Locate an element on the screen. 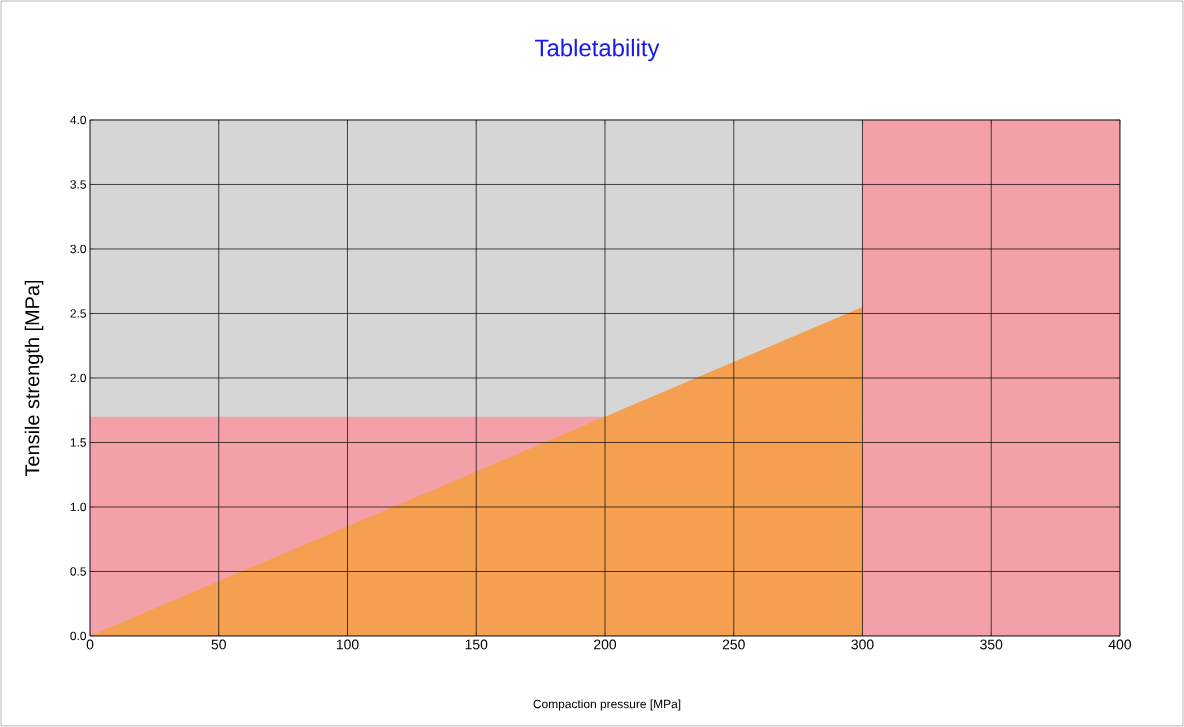 The height and width of the screenshot is (727, 1184). y-tick-label: 2.0 is located at coordinates (78, 378).